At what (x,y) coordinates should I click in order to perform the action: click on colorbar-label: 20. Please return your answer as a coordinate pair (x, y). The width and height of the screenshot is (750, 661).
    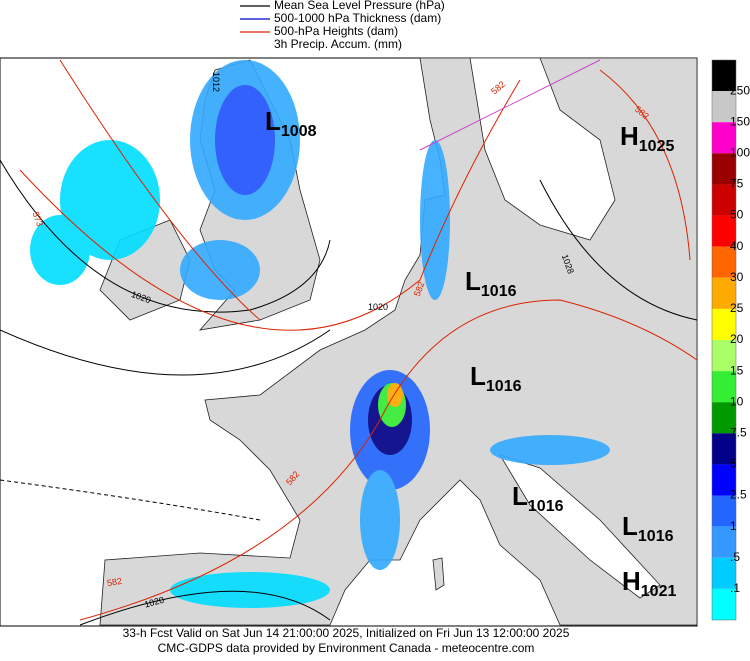
    Looking at the image, I should click on (737, 339).